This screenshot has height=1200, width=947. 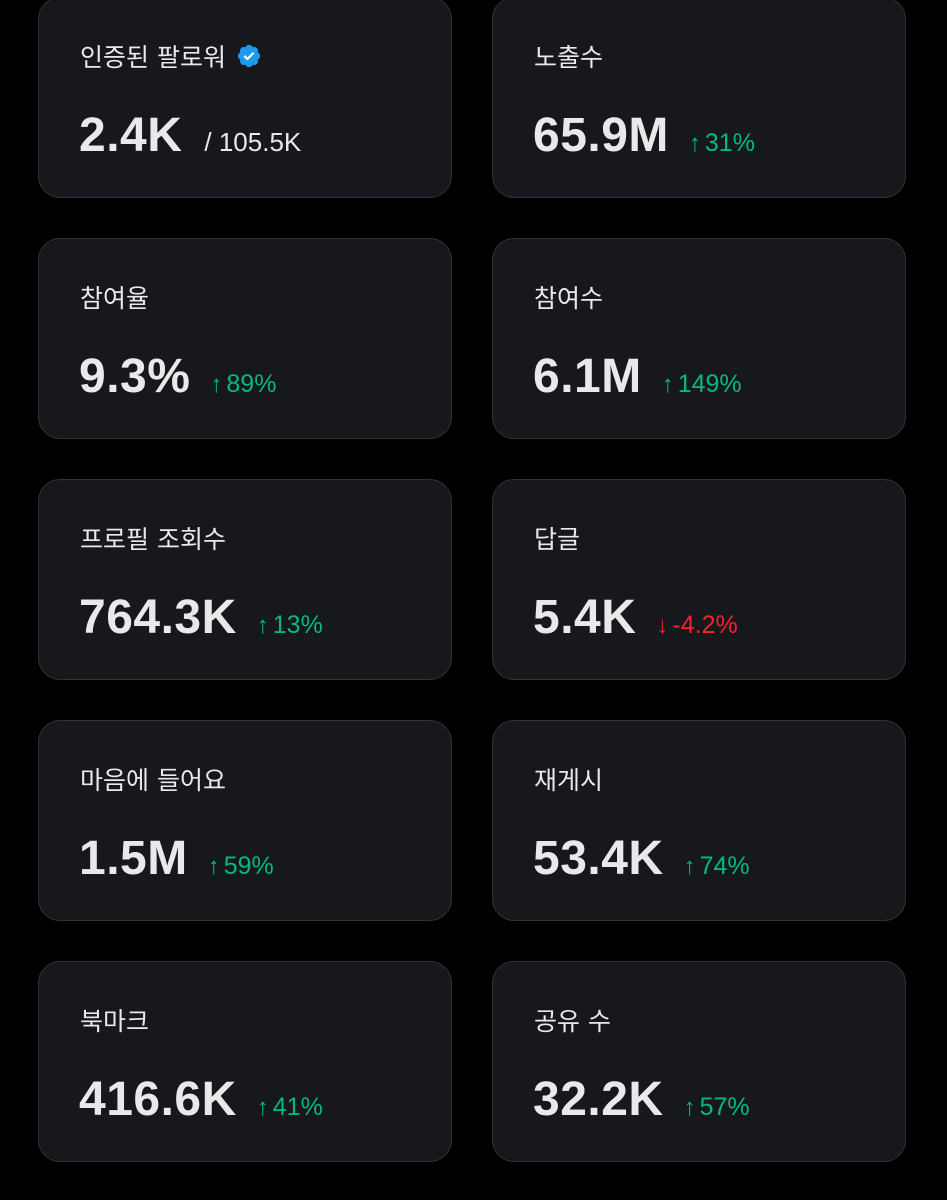 I want to click on metric-label-row: 노출수, so click(x=568, y=56).